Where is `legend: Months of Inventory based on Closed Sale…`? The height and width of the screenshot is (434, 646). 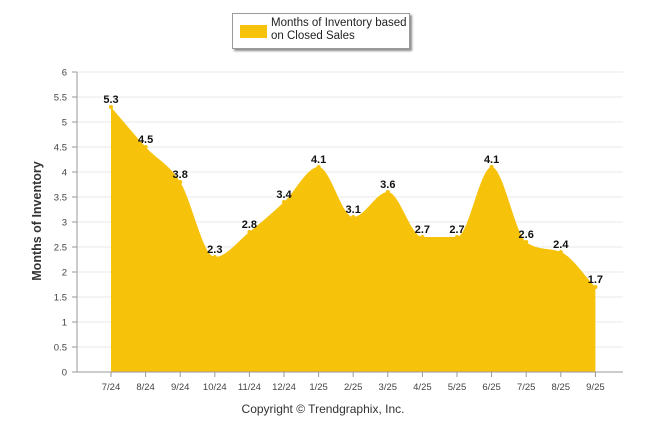 legend: Months of Inventory based on Closed Sale… is located at coordinates (321, 31).